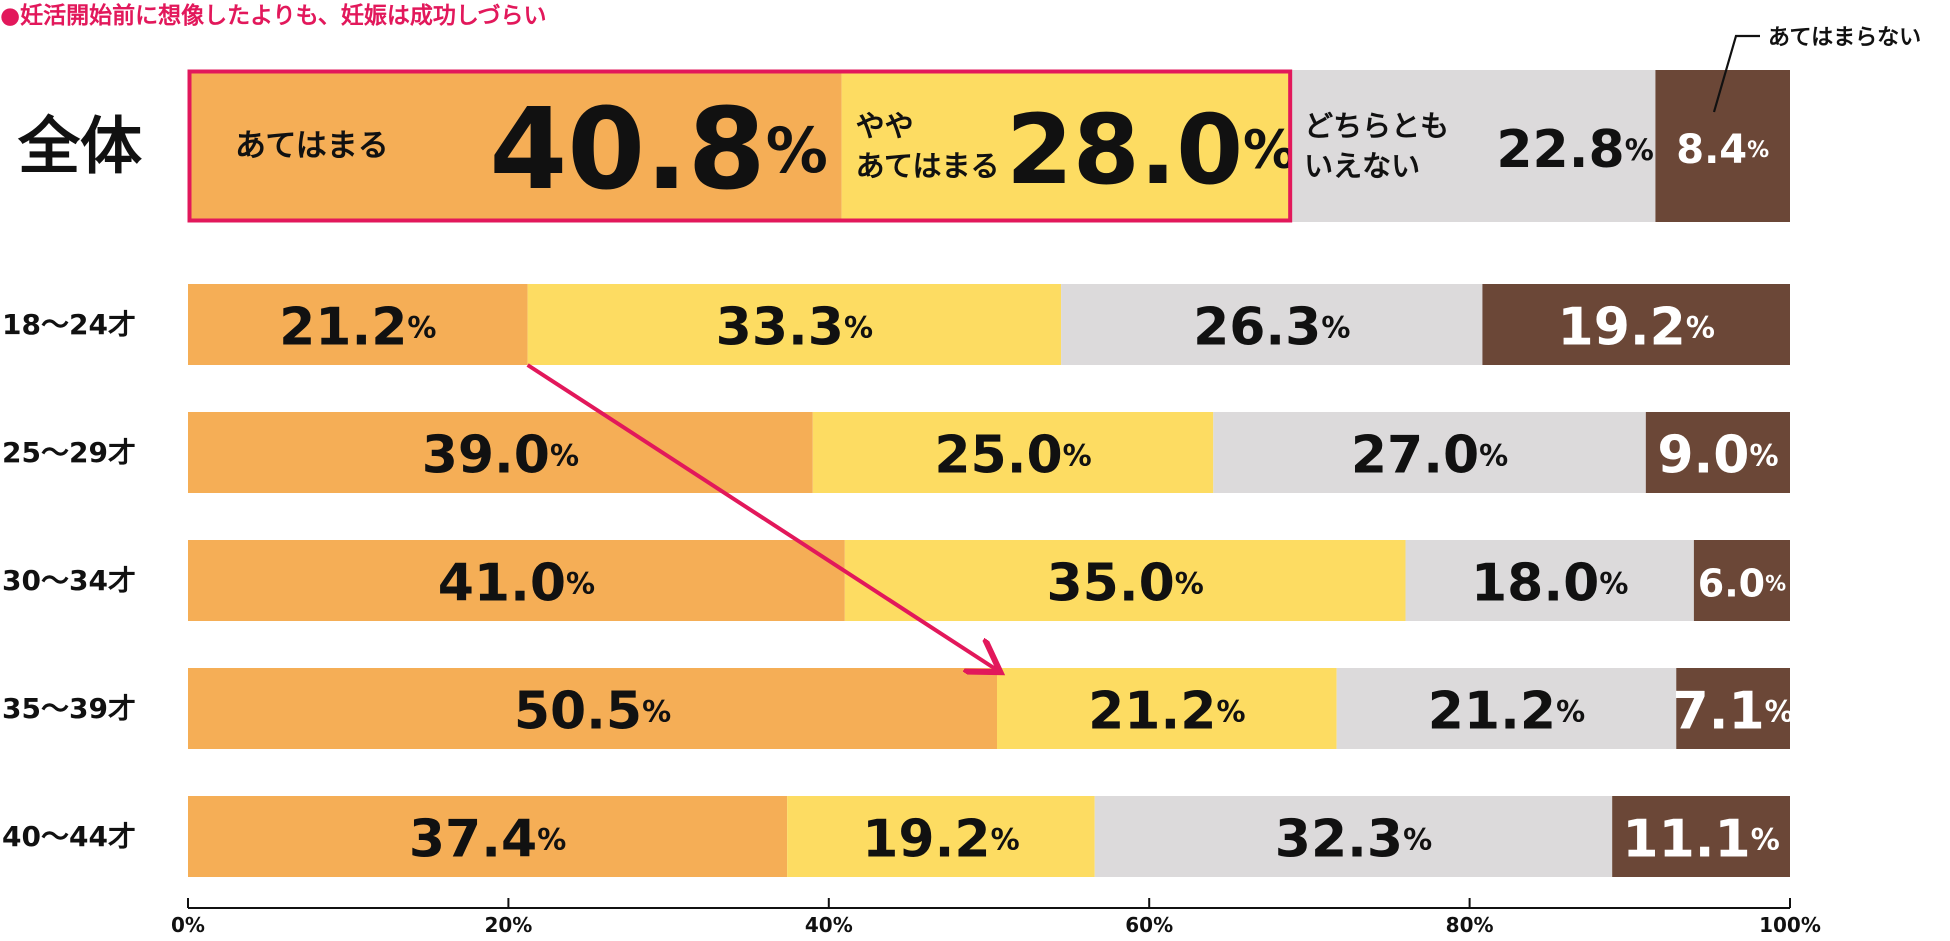 The image size is (1950, 941). I want to click on category-label: 35〜39才, so click(69, 708).